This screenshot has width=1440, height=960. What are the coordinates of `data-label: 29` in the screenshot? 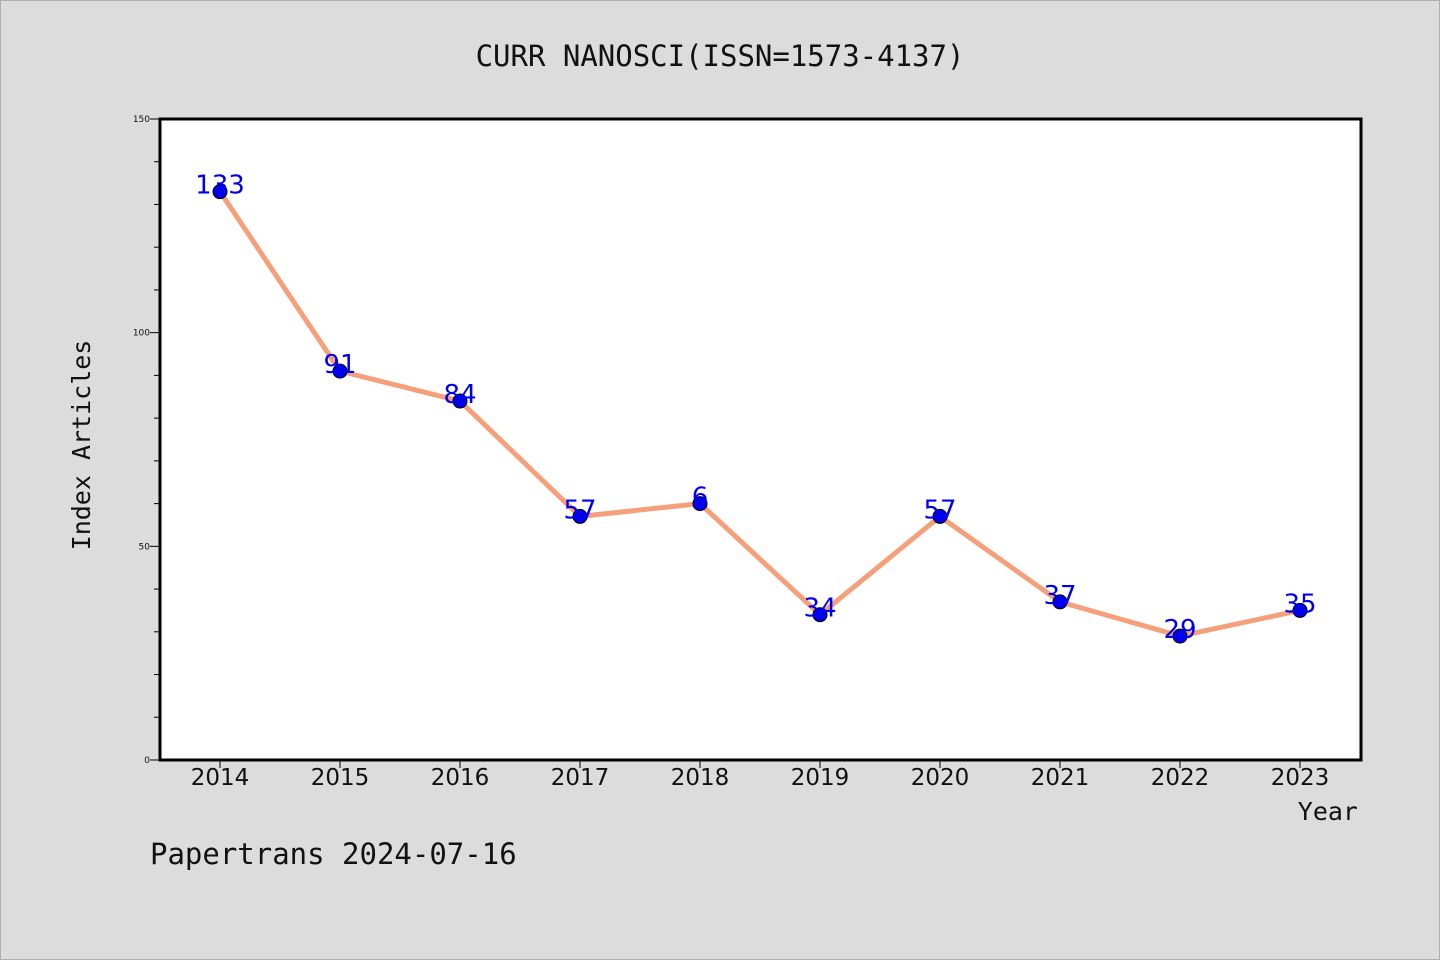 It's located at (1179, 630).